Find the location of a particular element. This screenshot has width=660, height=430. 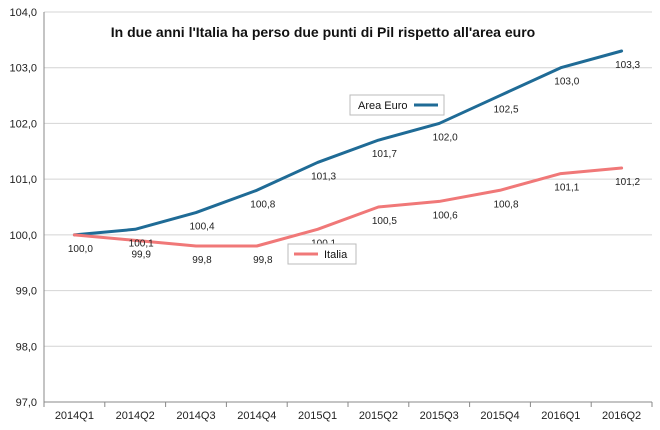

legend-area-euro: Area Euro is located at coordinates (397, 105).